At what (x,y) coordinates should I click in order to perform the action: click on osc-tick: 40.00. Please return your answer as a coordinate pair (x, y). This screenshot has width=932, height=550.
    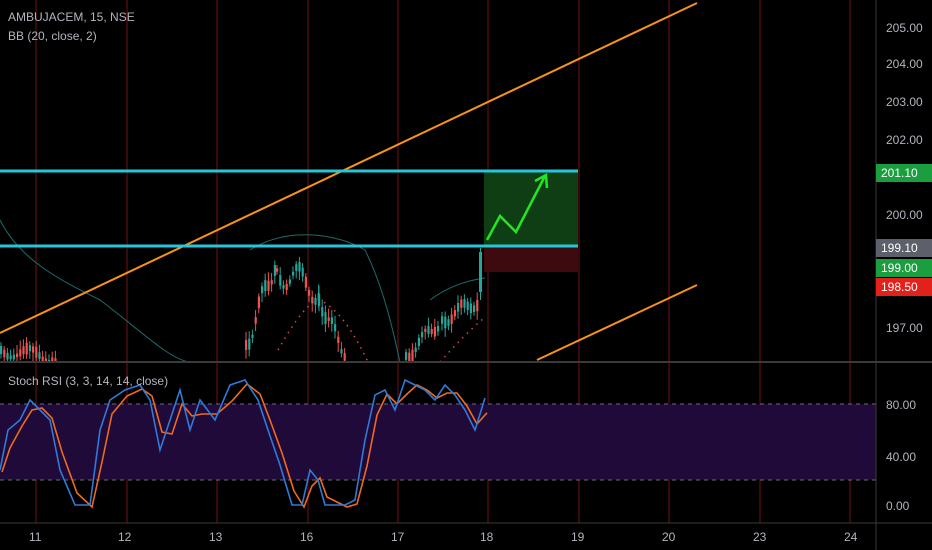
    Looking at the image, I should click on (901, 457).